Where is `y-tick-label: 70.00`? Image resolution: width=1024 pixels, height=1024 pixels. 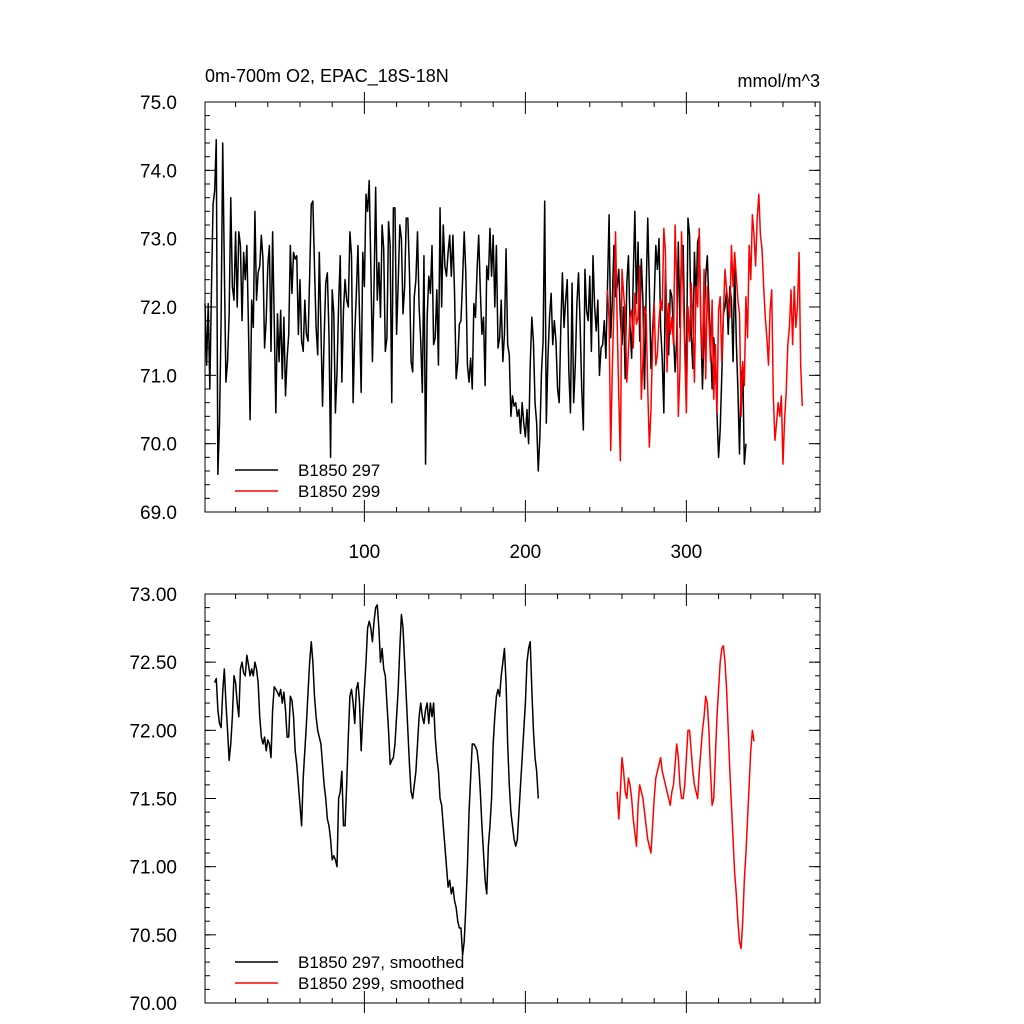 y-tick-label: 70.00 is located at coordinates (153, 1004).